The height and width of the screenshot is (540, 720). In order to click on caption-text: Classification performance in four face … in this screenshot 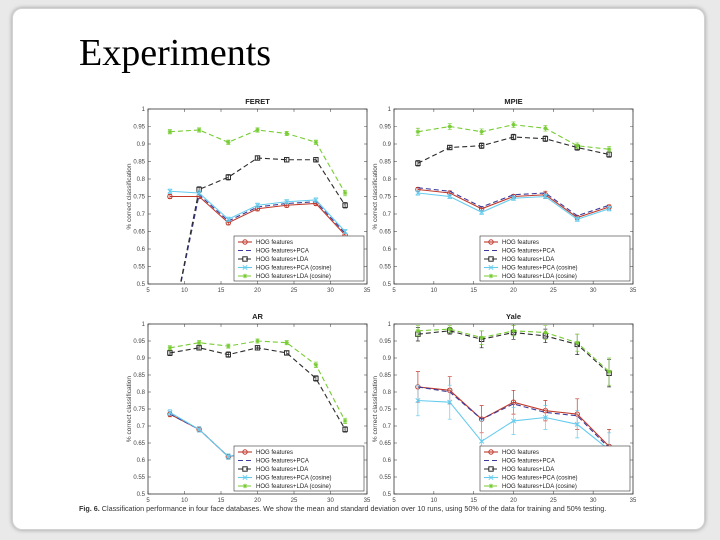, I will do `click(354, 508)`.